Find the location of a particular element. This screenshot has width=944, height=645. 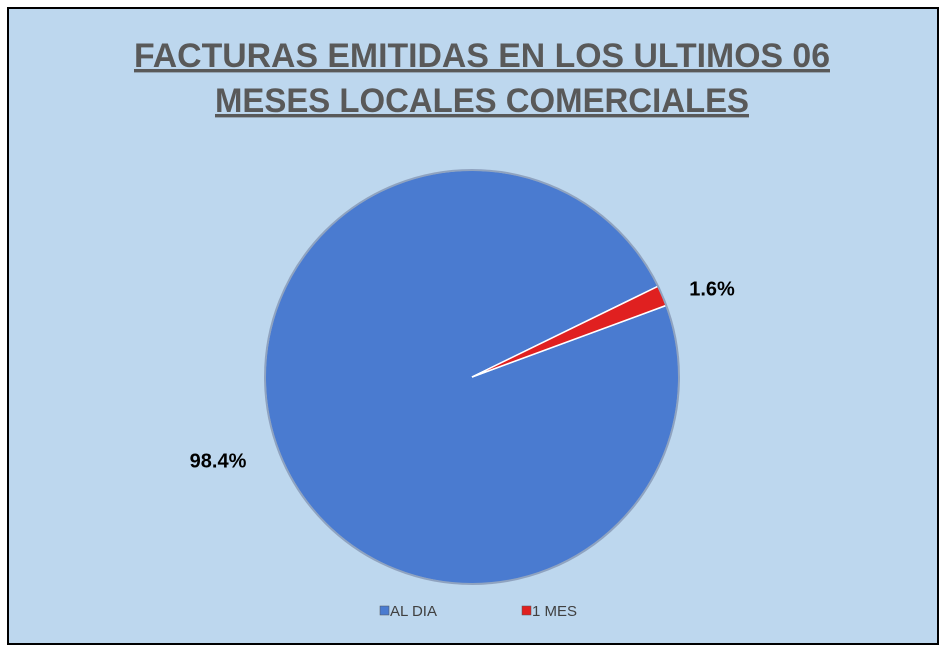

legend-label: AL DIA is located at coordinates (413, 611).